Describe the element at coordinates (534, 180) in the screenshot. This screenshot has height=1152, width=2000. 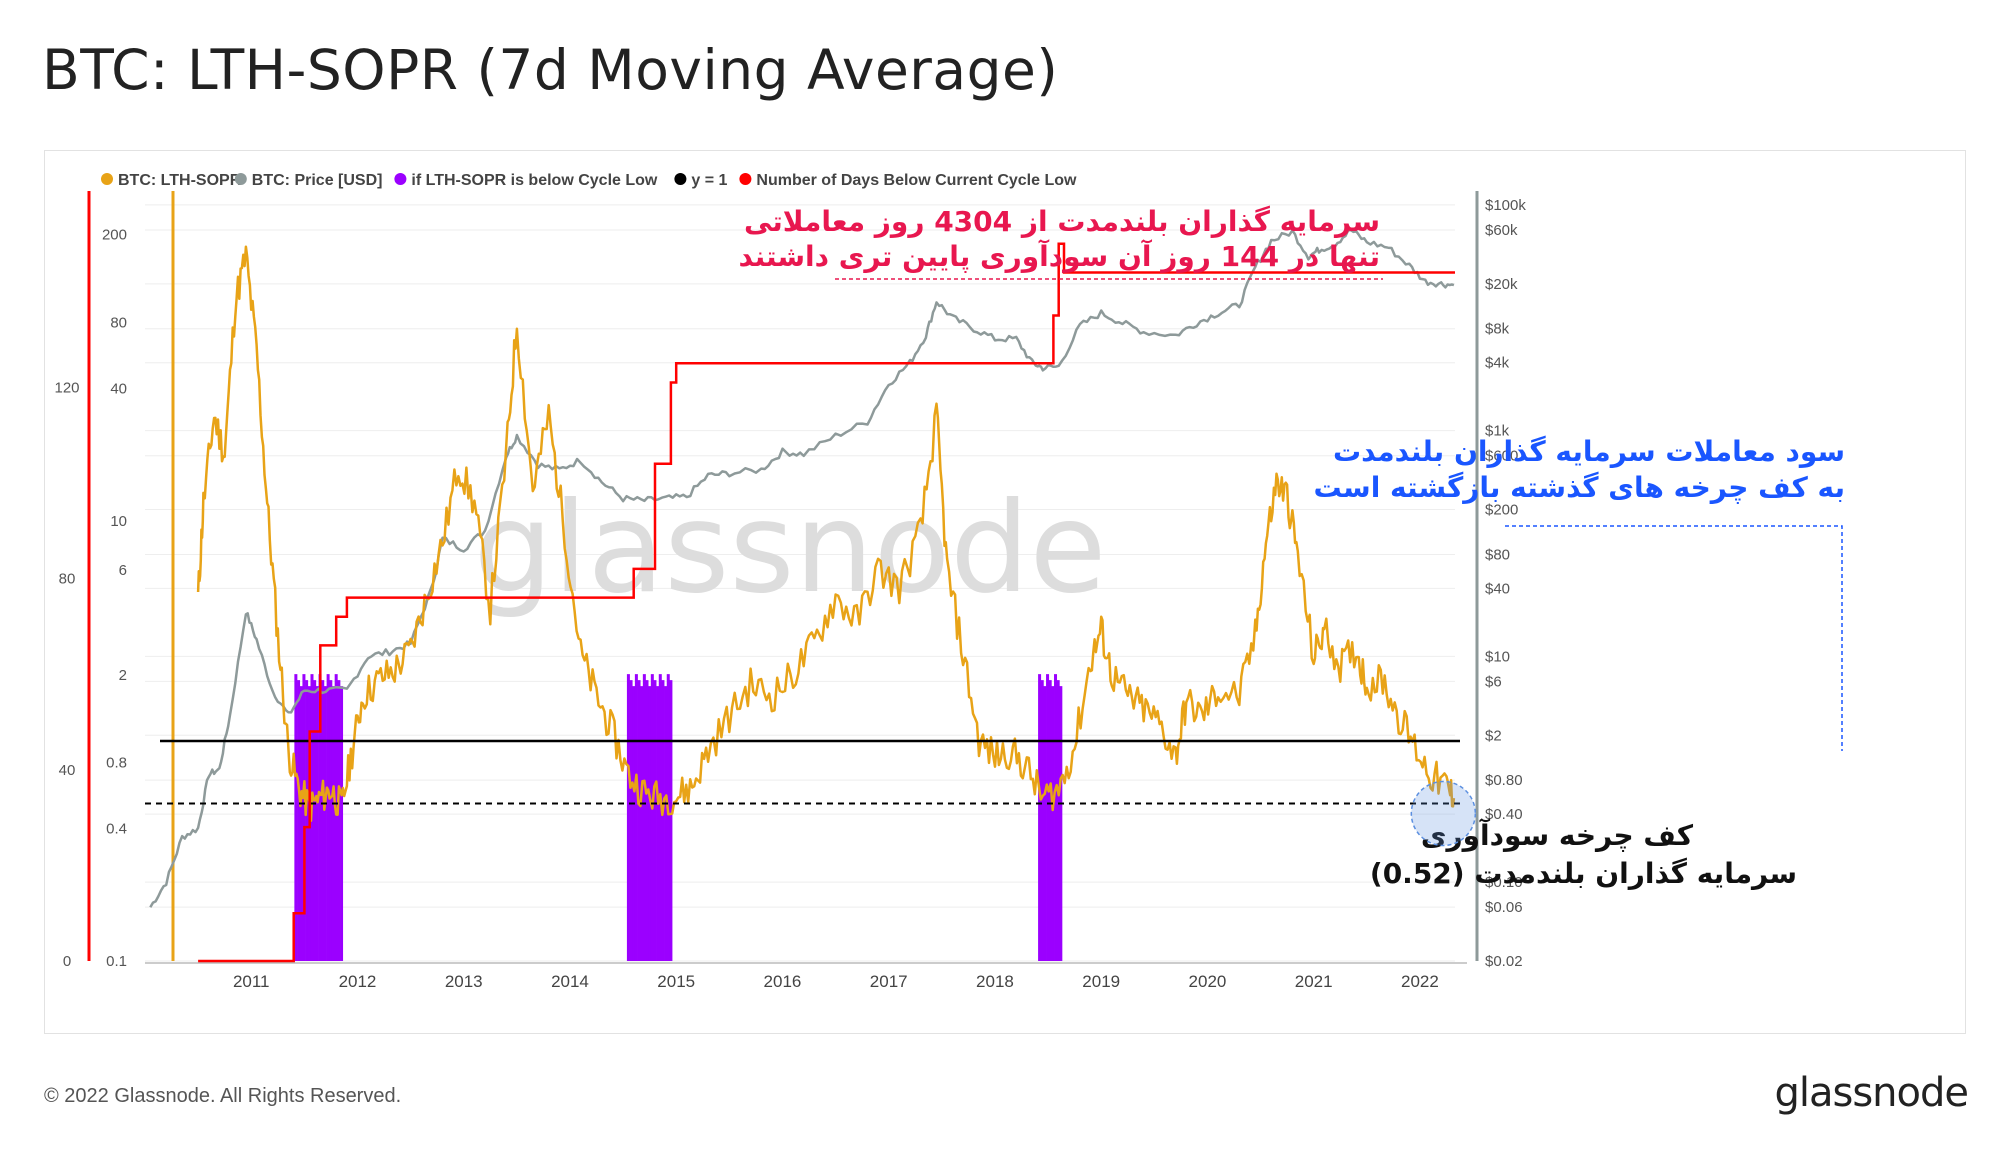
I see `legend-label-2: if LTH-SOPR is below Cycle Low` at that location.